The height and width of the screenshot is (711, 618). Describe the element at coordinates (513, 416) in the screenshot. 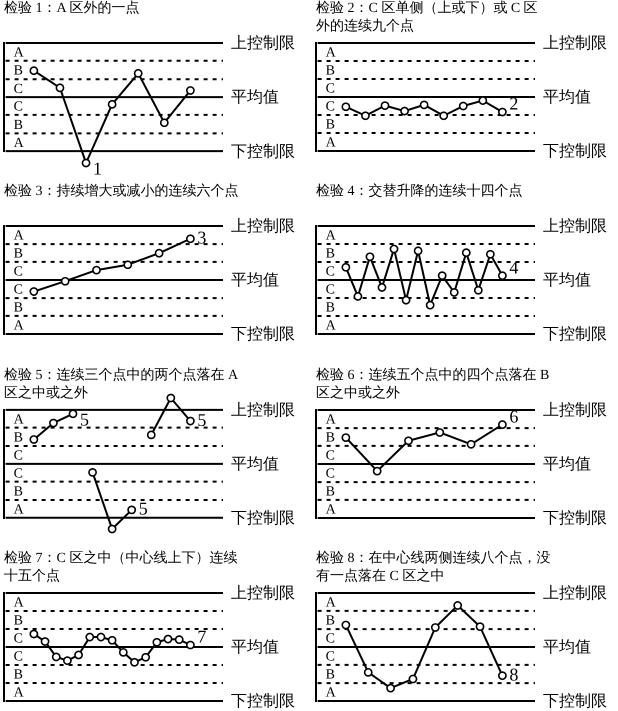

I see `annotation: 6` at that location.